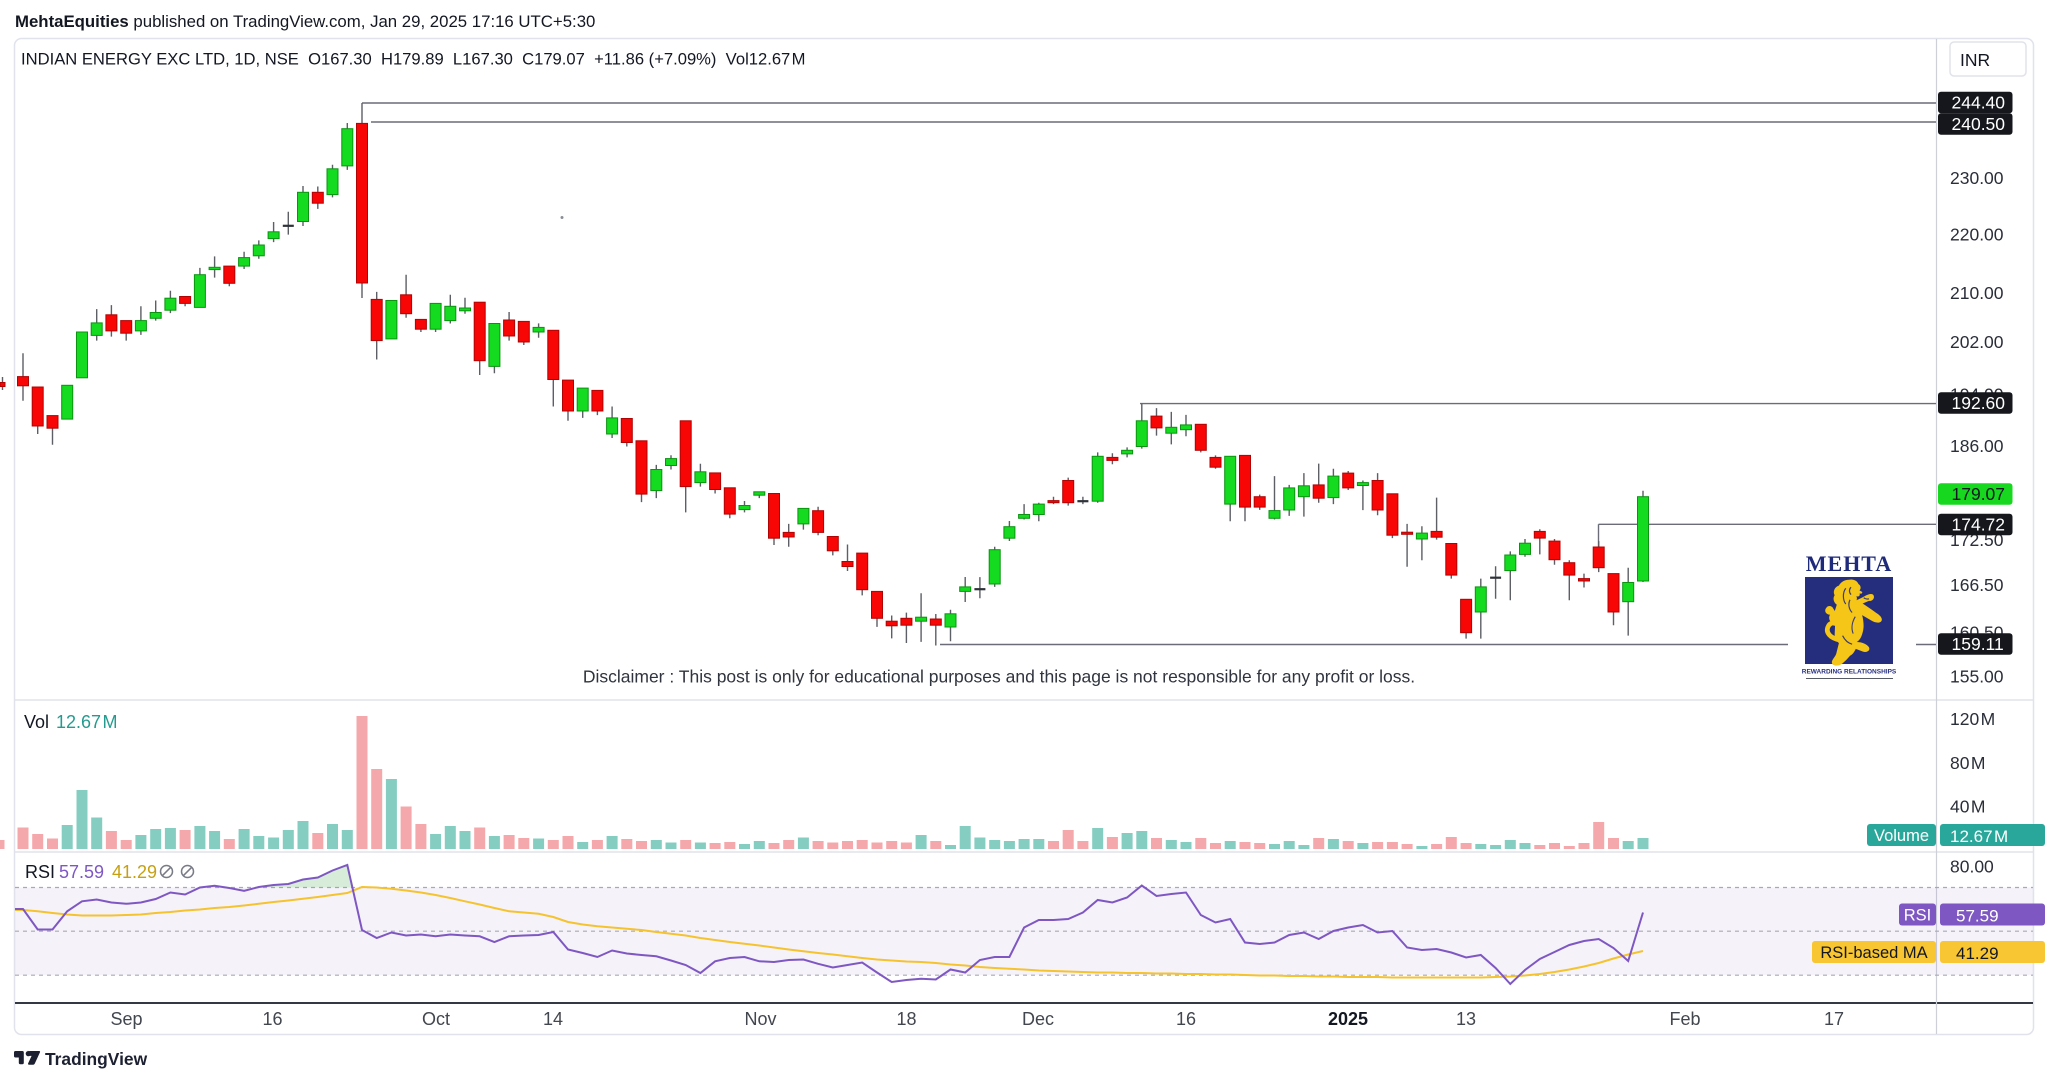 This screenshot has height=1083, width=2048. Describe the element at coordinates (1977, 585) in the screenshot. I see `svg-text: 166.50` at that location.